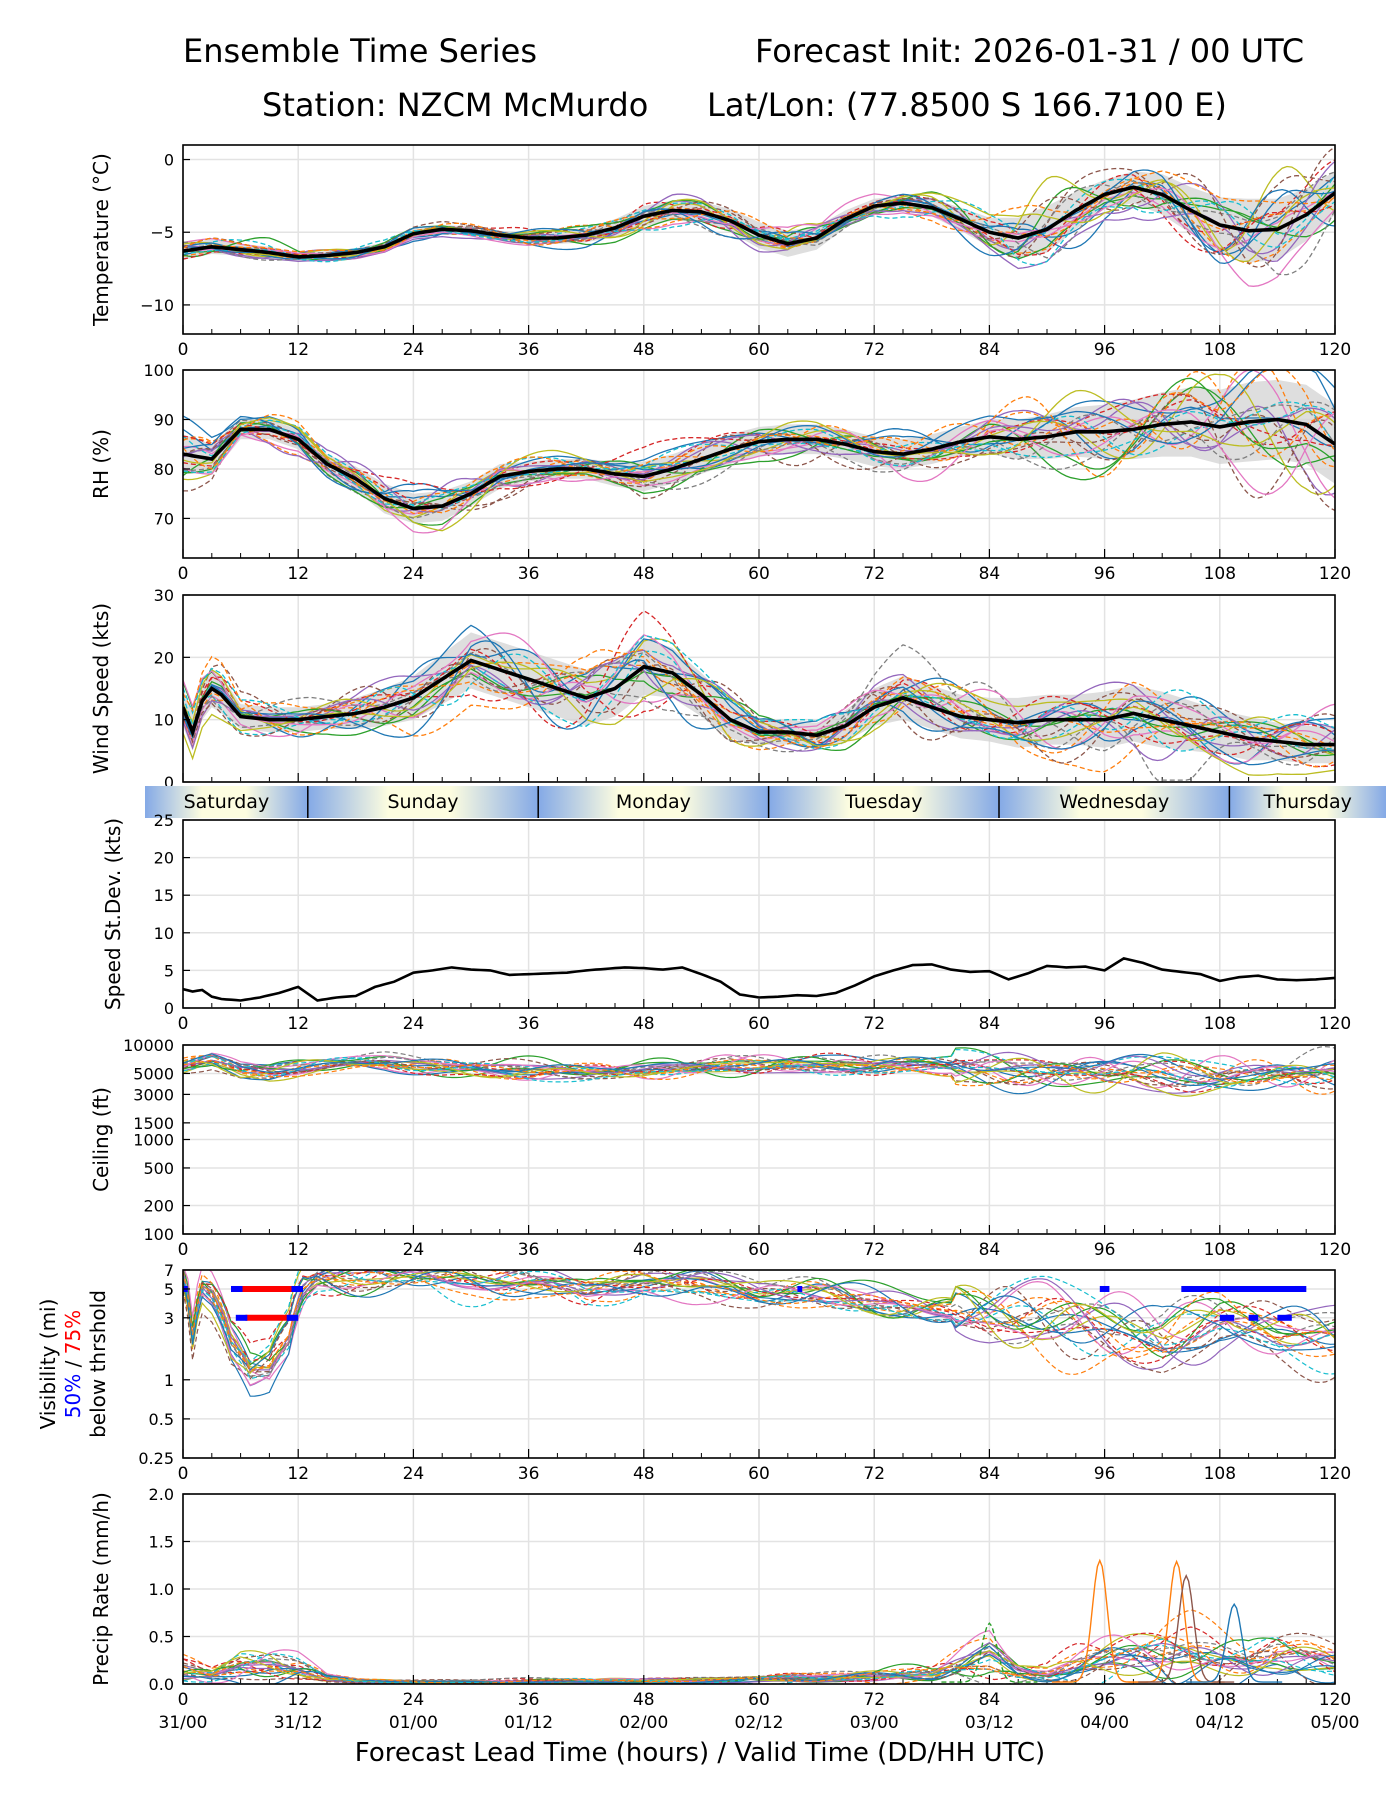 The width and height of the screenshot is (1400, 1800). What do you see at coordinates (990, 574) in the screenshot?
I see `rh-xtick-label: 84` at bounding box center [990, 574].